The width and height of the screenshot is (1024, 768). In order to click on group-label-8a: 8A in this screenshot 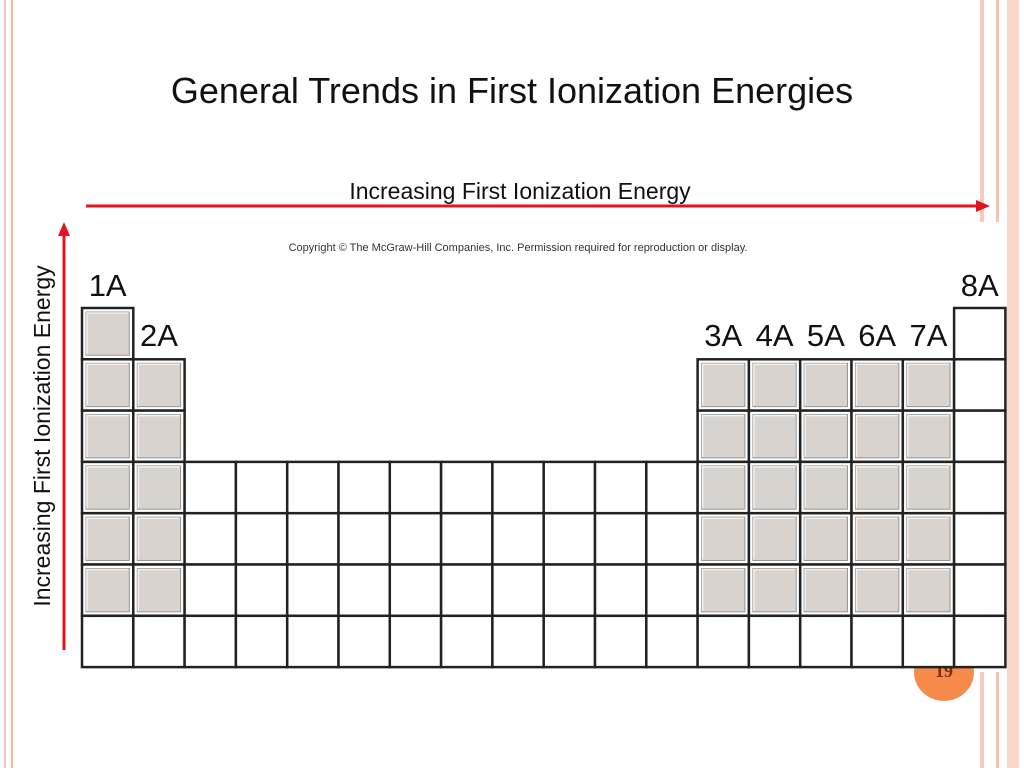, I will do `click(980, 285)`.